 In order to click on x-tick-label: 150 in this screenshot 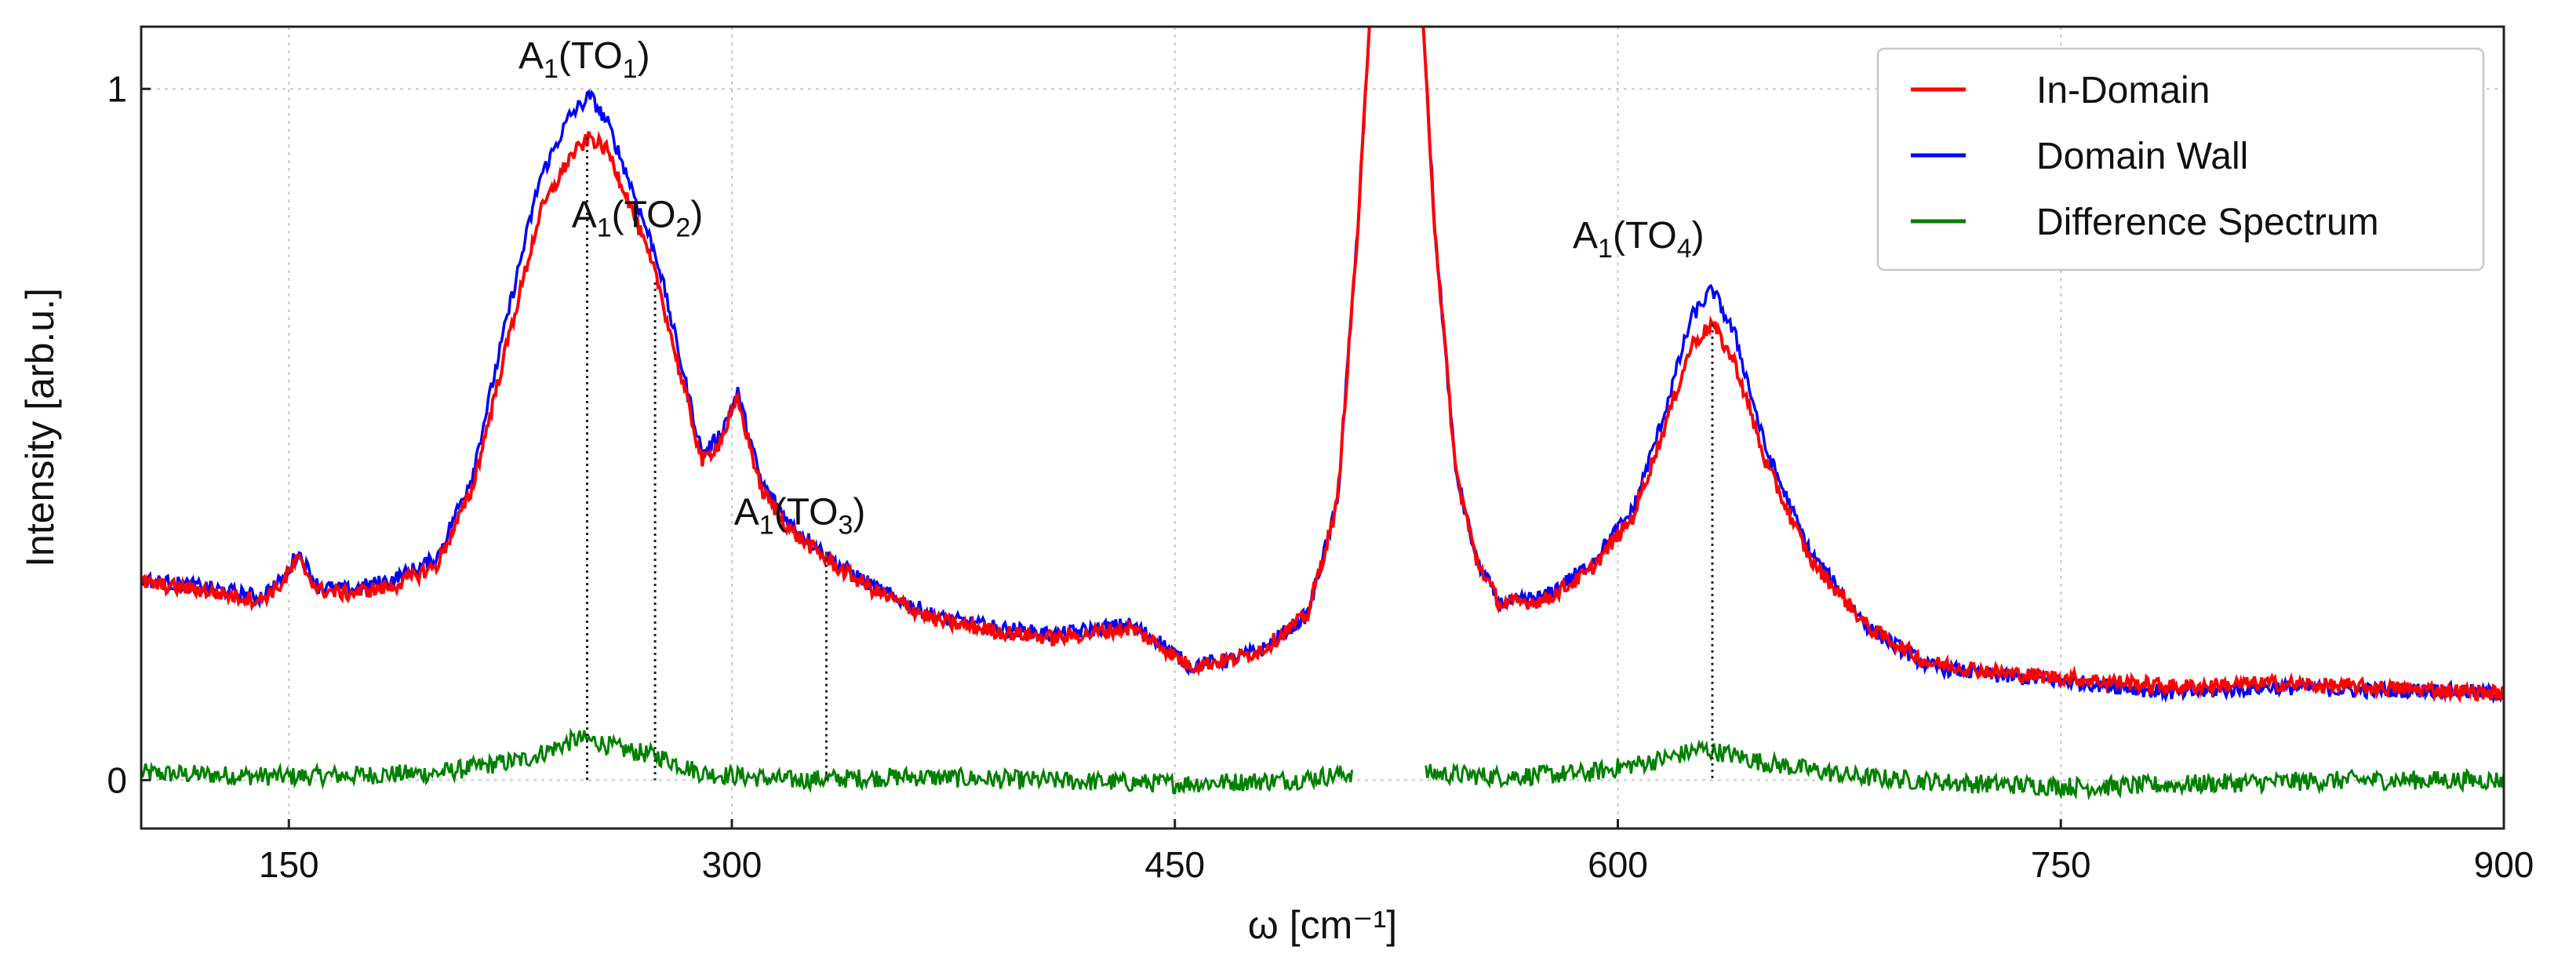, I will do `click(289, 864)`.